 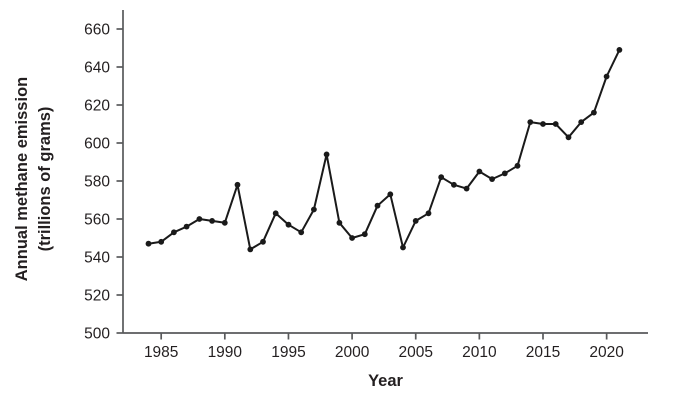 What do you see at coordinates (543, 124) in the screenshot?
I see `data-point-2015` at bounding box center [543, 124].